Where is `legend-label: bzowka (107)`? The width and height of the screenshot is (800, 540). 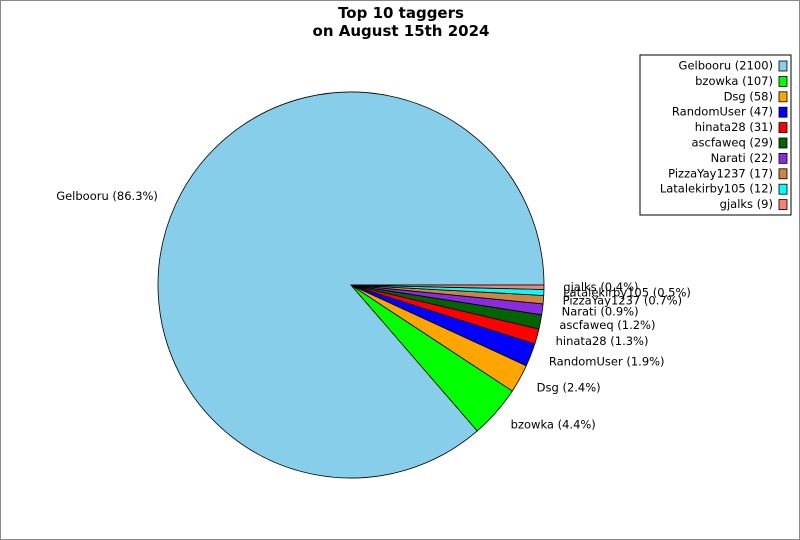
legend-label: bzowka (107) is located at coordinates (734, 81).